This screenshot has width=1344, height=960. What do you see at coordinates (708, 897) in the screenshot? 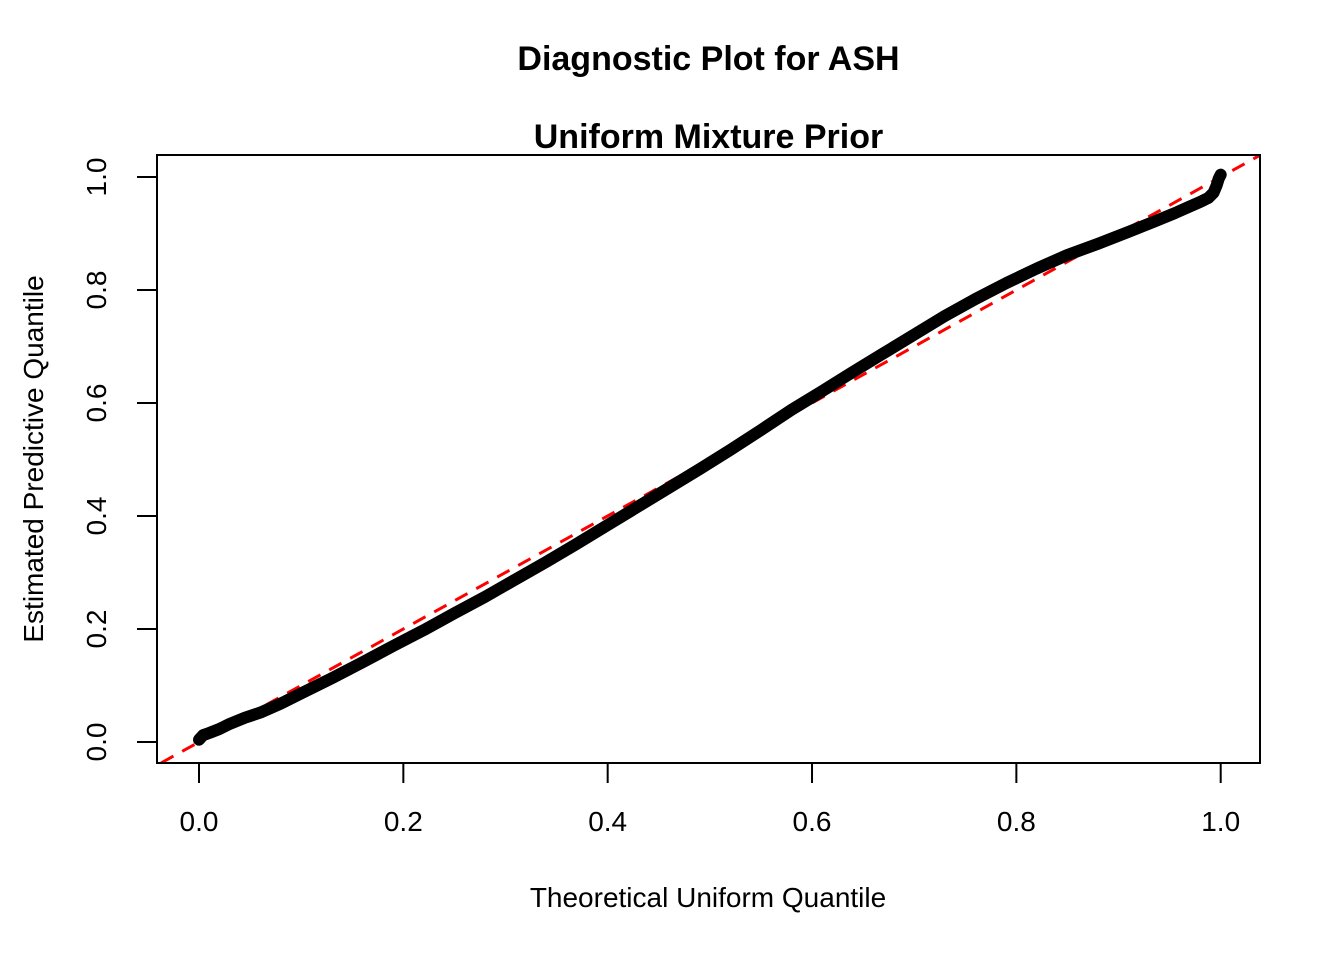
I see `x-axis-label: Theoretical Uniform Quantile` at bounding box center [708, 897].